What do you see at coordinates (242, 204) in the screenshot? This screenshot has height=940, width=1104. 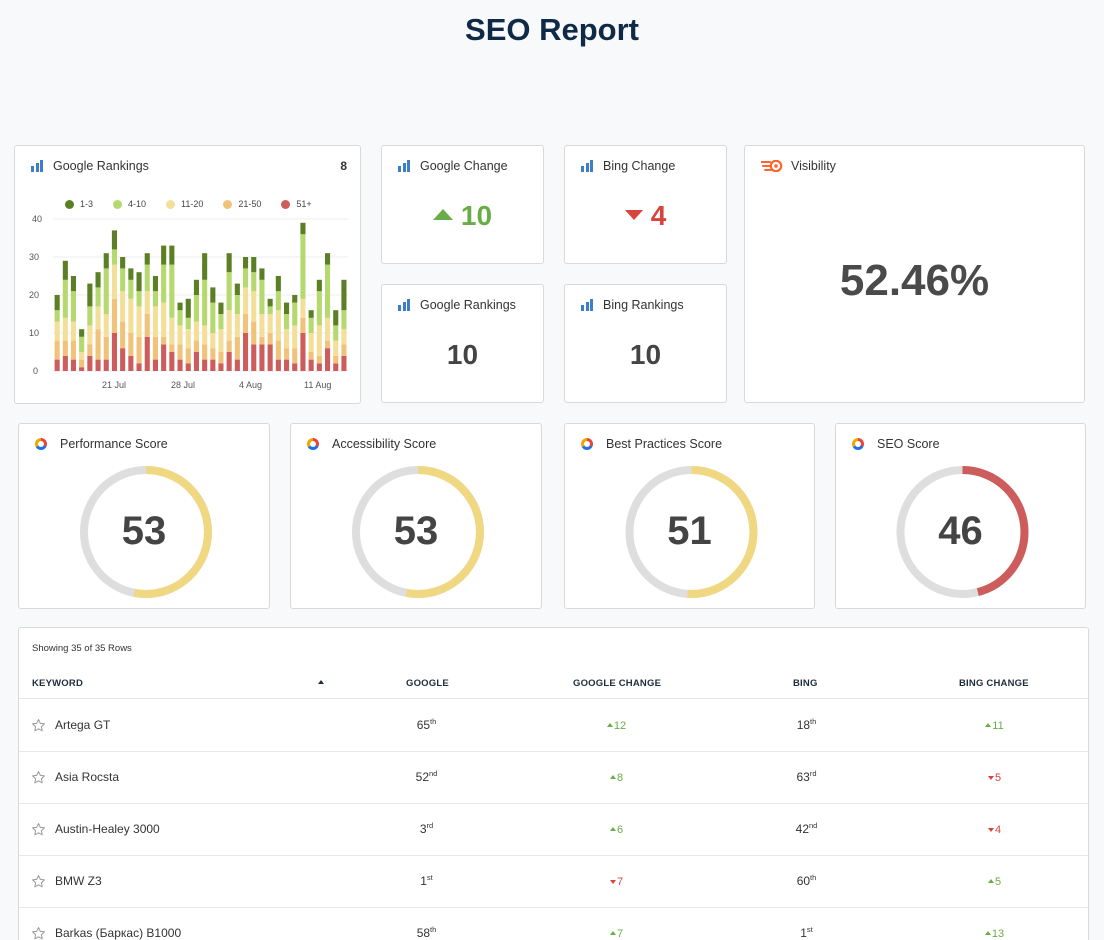 I see `legend-item-21-50: 21-50` at bounding box center [242, 204].